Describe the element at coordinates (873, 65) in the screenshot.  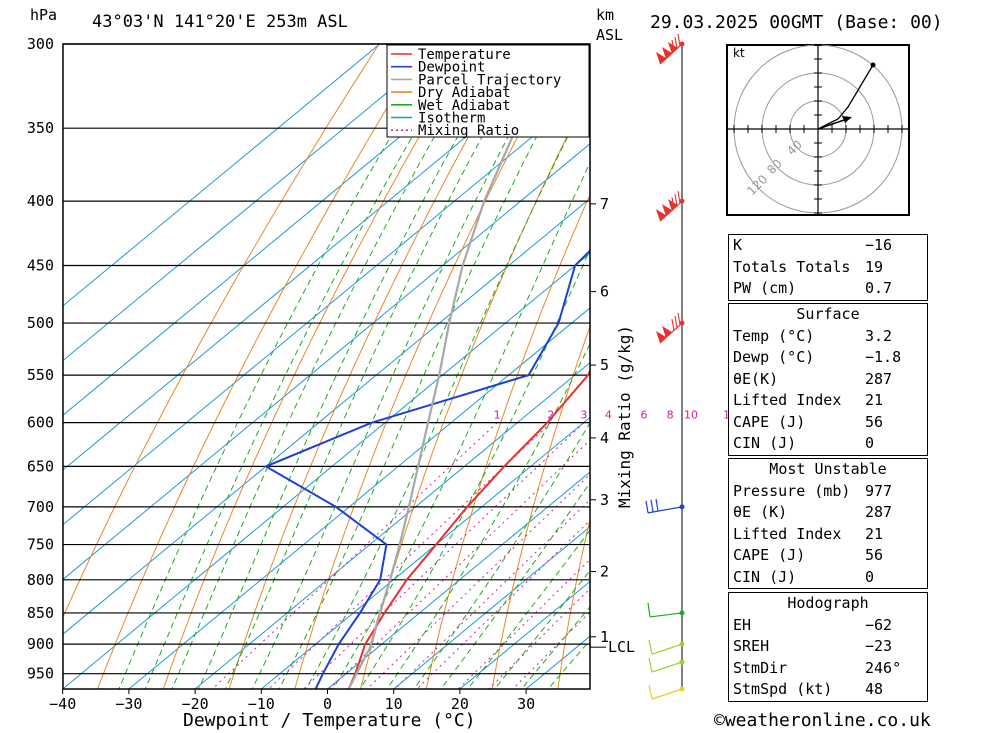
I see `hodograph-endpoint` at that location.